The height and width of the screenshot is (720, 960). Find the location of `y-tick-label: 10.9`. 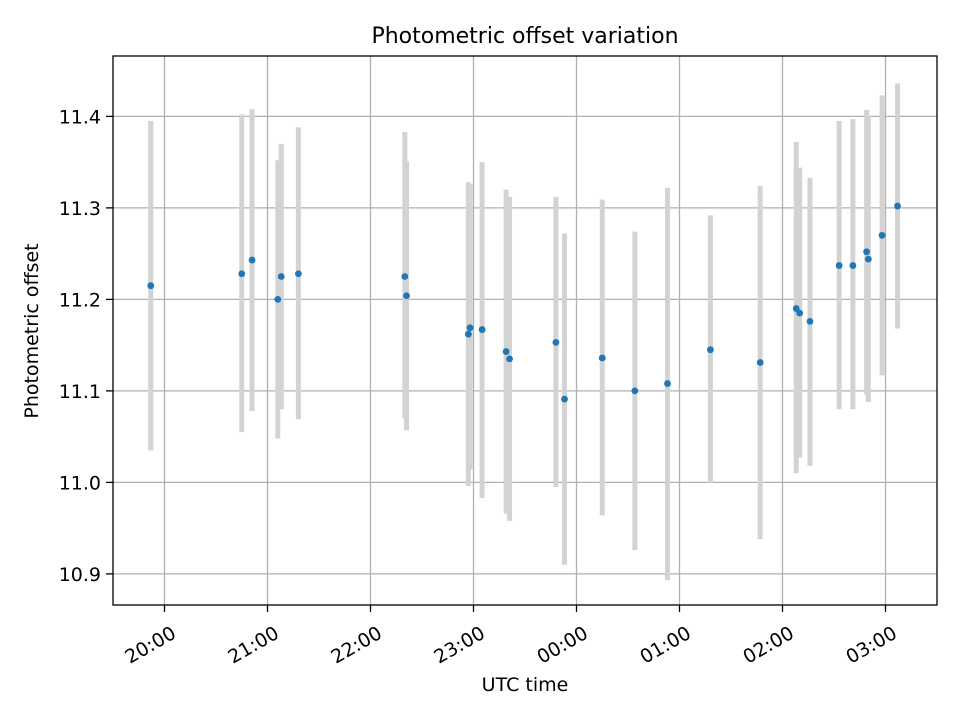

y-tick-label: 10.9 is located at coordinates (80, 575).